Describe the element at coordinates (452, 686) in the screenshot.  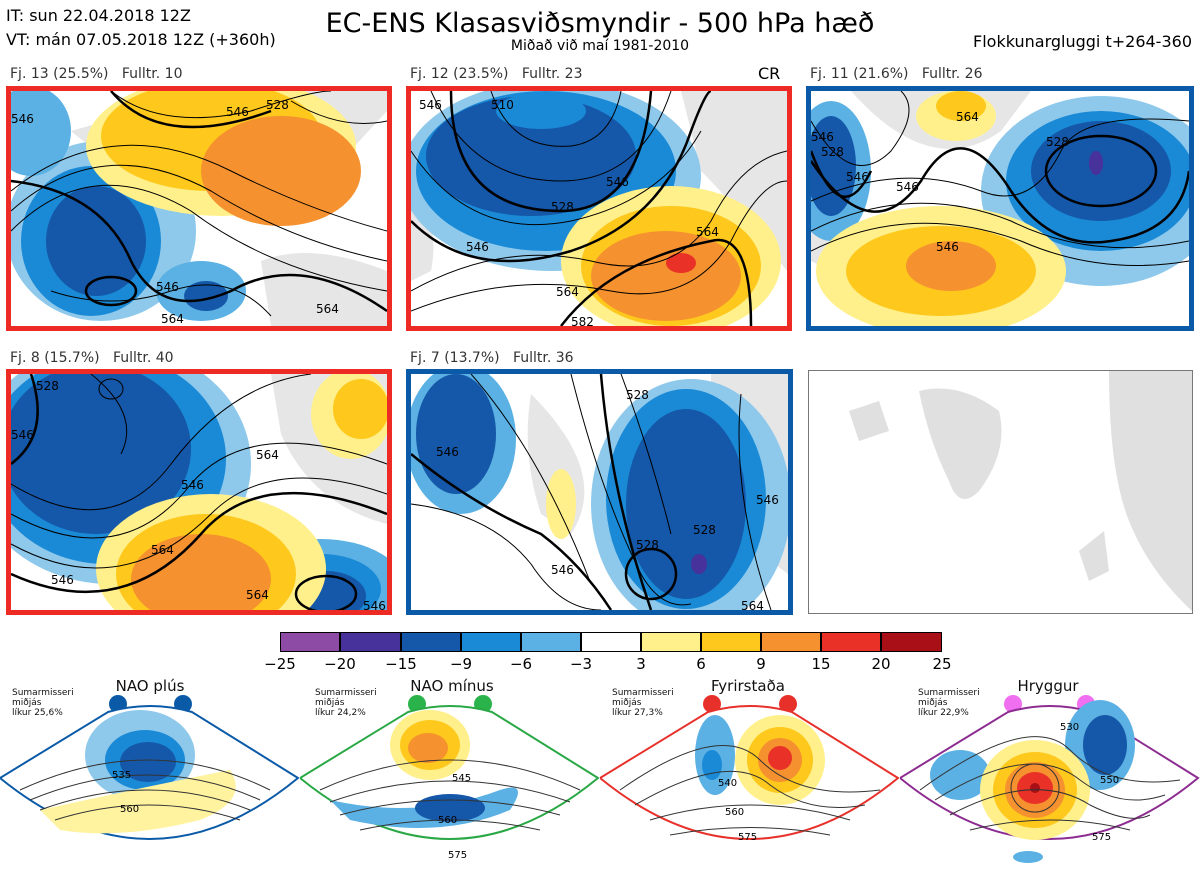
I see `regime-2-title: NAO mínus` at that location.